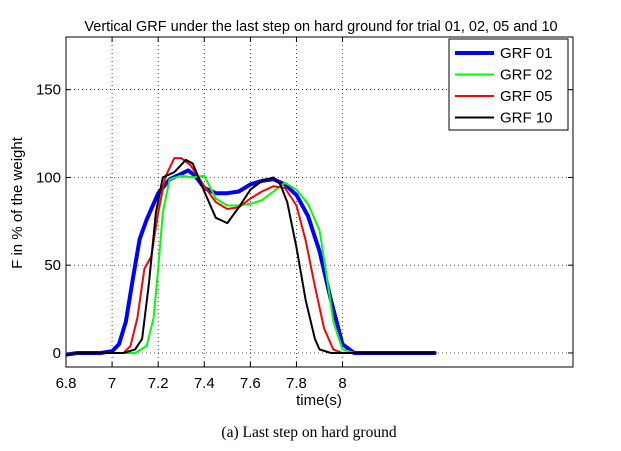 The width and height of the screenshot is (621, 451). What do you see at coordinates (526, 118) in the screenshot?
I see `legend-label-grf-10: GRF 10` at bounding box center [526, 118].